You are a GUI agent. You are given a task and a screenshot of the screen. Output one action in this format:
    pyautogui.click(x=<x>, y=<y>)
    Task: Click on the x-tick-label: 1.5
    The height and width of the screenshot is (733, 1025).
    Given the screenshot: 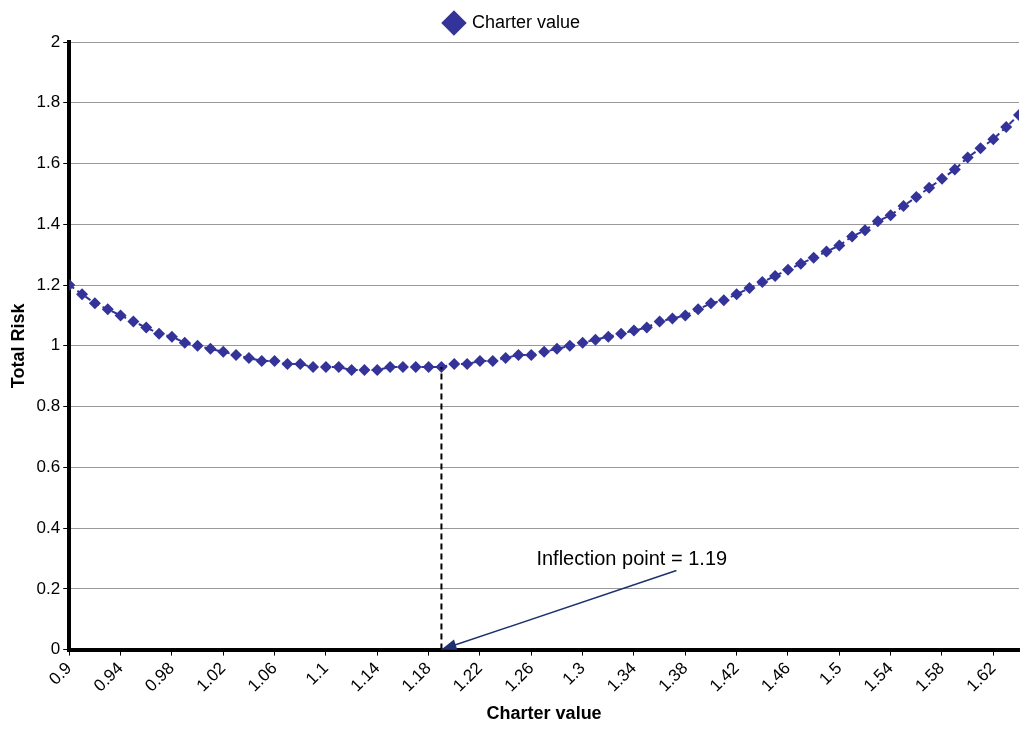 What is the action you would take?
    pyautogui.click(x=830, y=673)
    